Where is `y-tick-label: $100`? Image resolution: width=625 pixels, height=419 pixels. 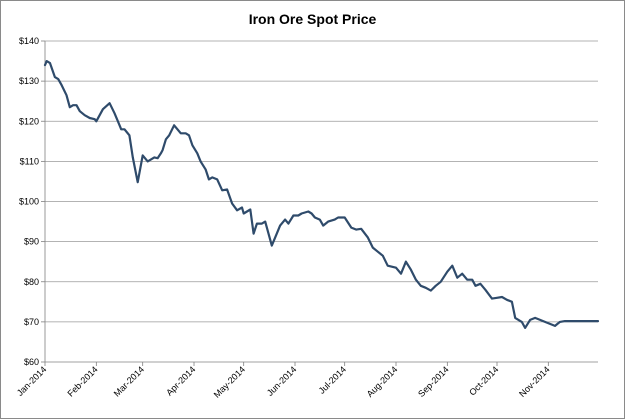 y-tick-label: $100 is located at coordinates (29, 202).